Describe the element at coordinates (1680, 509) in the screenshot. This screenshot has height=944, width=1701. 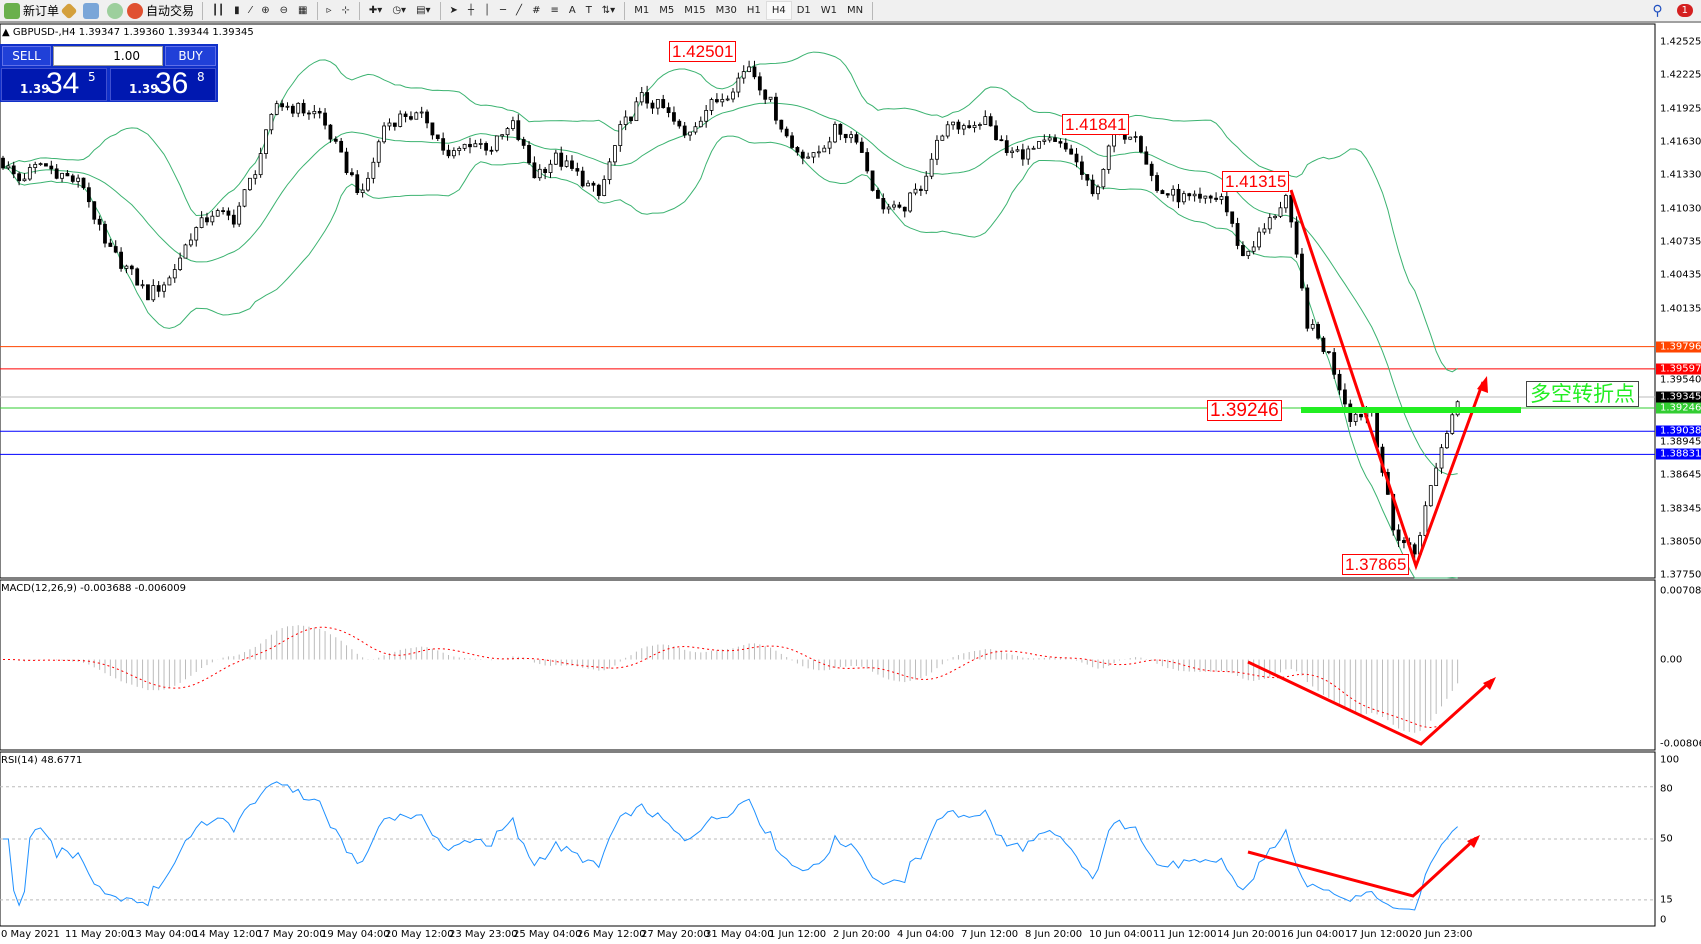
I see `price-axis-tick: 1.38345` at that location.